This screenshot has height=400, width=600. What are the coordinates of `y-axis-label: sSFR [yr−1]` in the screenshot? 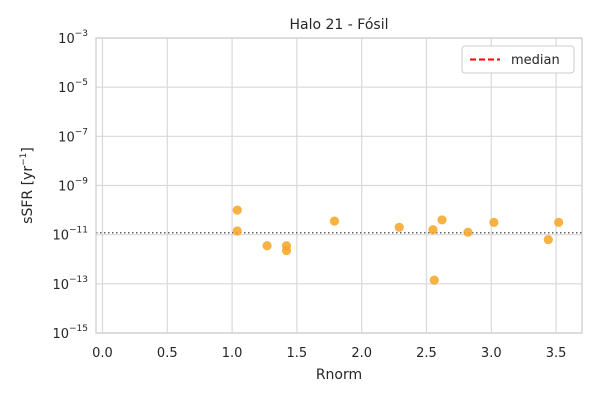 It's located at (27, 185).